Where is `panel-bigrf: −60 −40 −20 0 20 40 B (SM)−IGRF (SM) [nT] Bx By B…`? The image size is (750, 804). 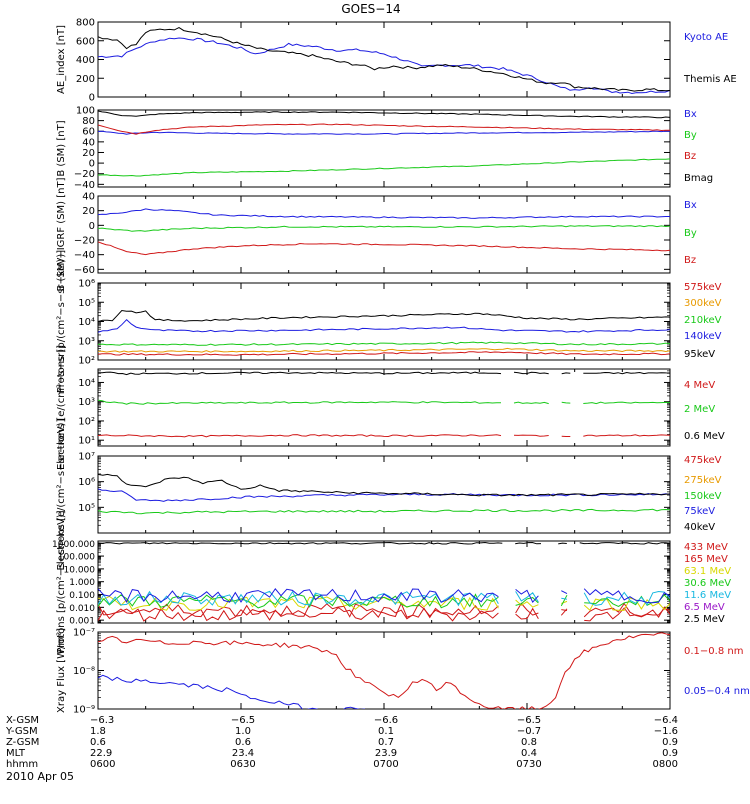 panel-bigrf: −60 −40 −20 0 20 40 B (SM)−IGRF (SM) [nT] Bx By B… is located at coordinates (376, 234).